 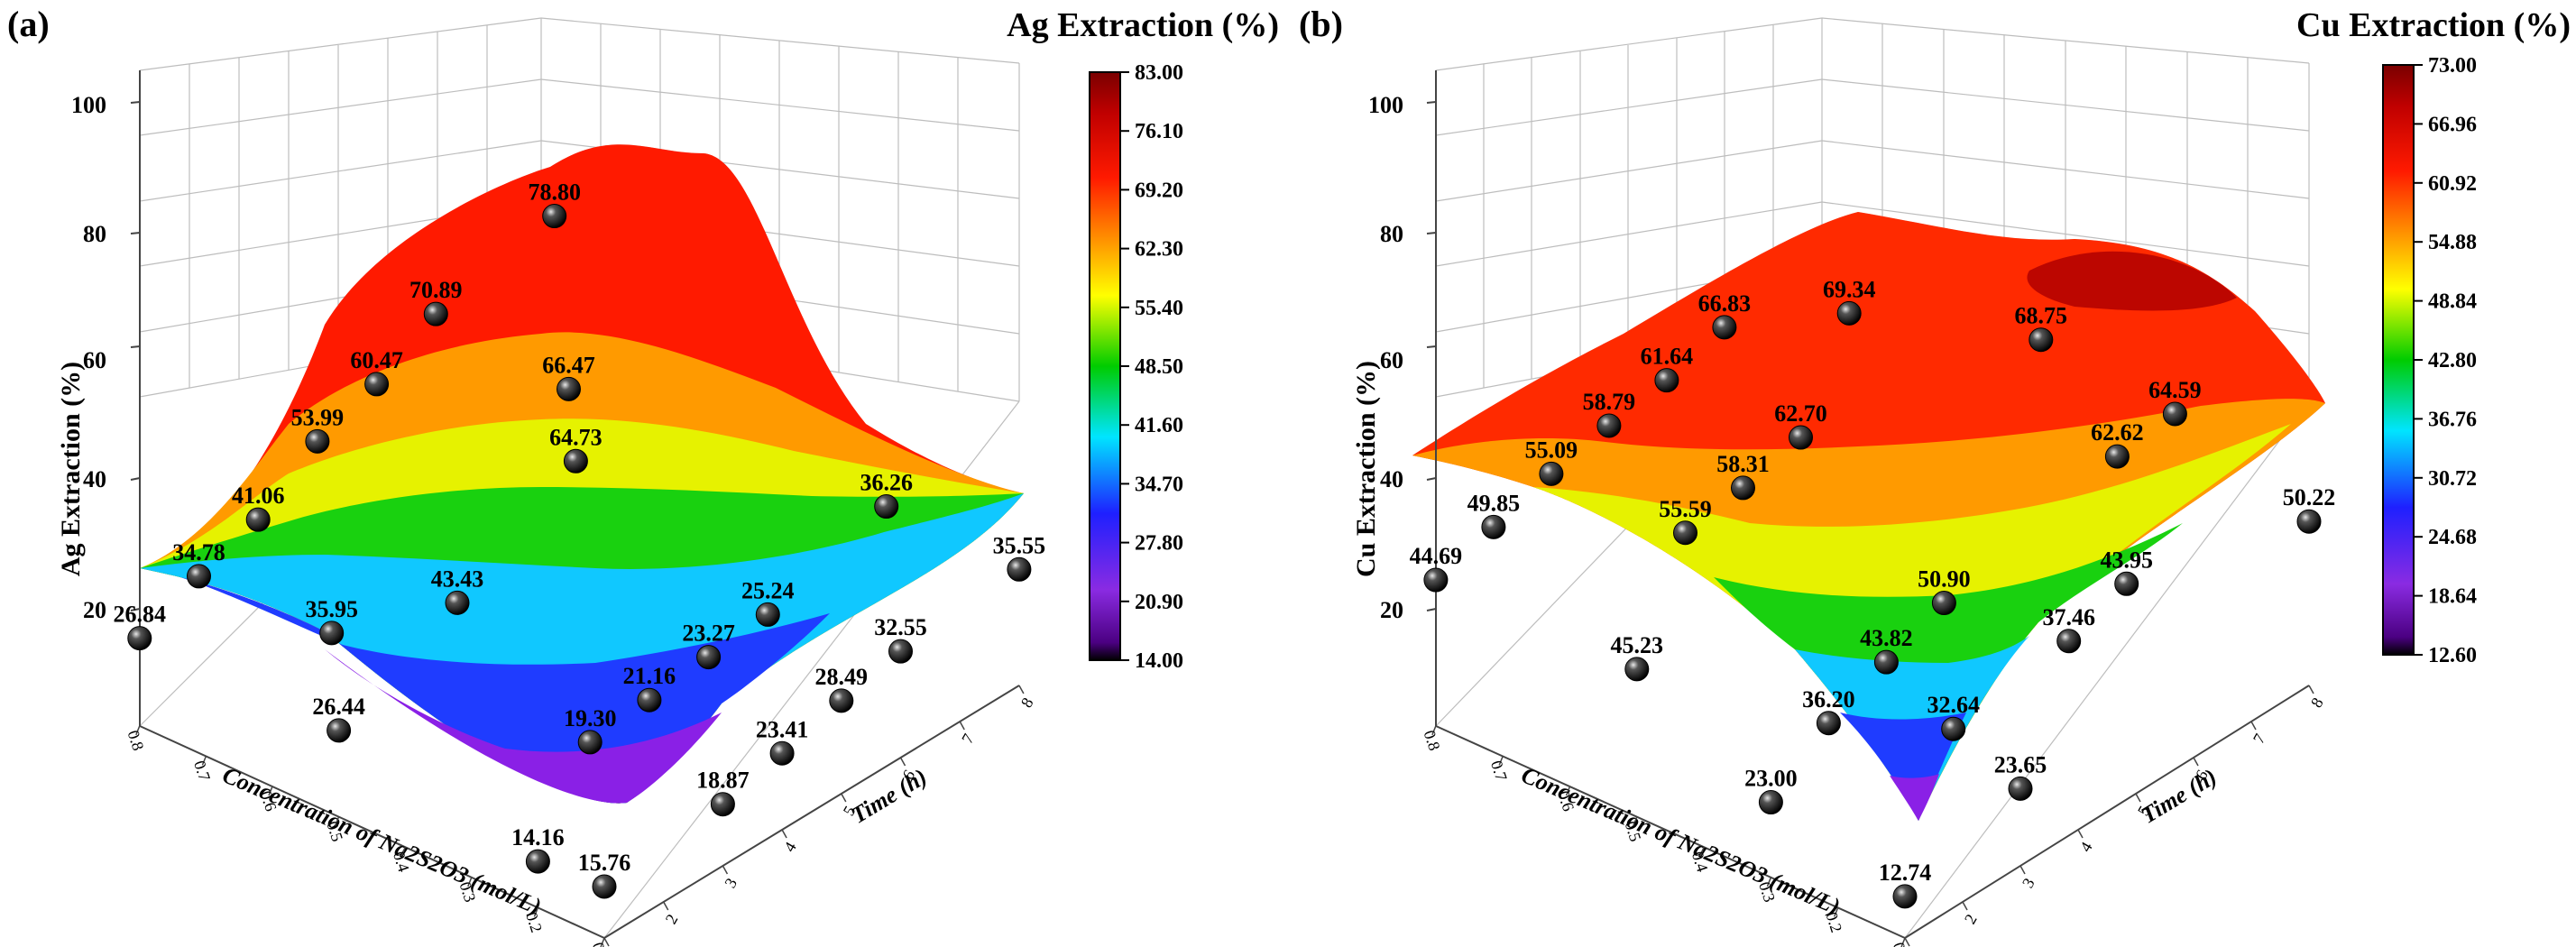 What do you see at coordinates (2068, 617) in the screenshot?
I see `data-label: 37.46` at bounding box center [2068, 617].